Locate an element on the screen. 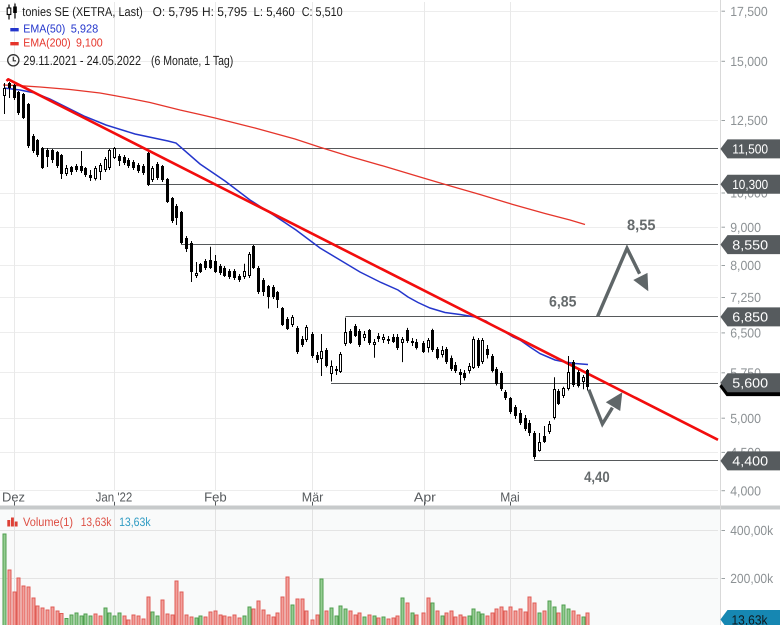  svg-text: Feb is located at coordinates (215, 496).